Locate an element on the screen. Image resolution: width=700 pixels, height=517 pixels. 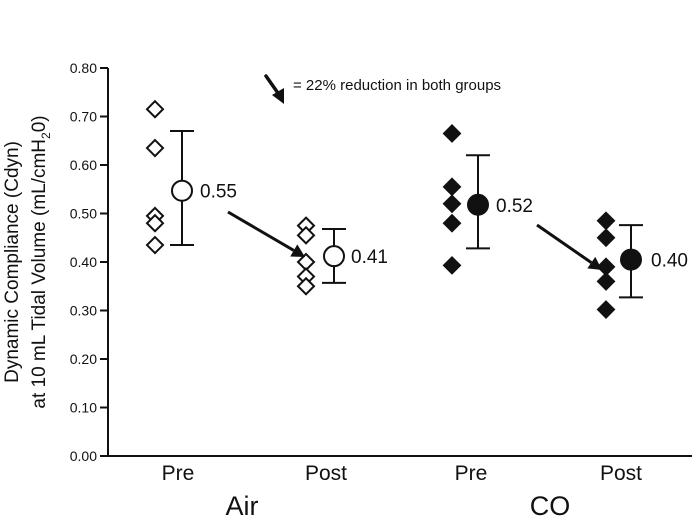
y-axis-title-line1: Dynamic Compliance (Cdyn) is located at coordinates (12, 262).